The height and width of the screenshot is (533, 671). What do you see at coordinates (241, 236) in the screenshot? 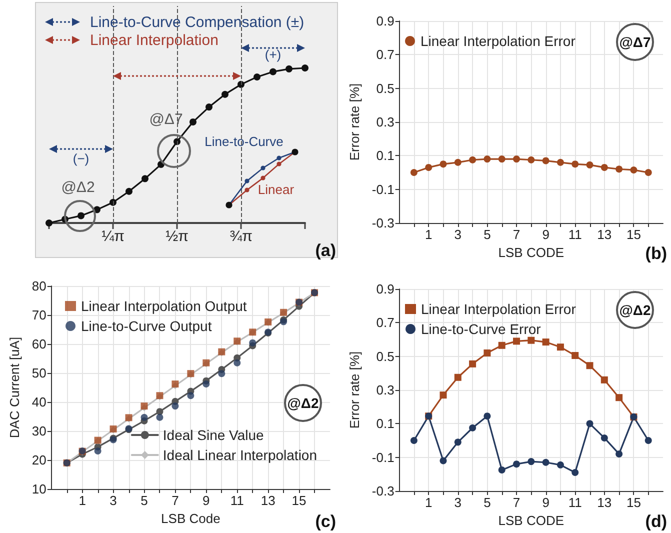
I see `x-tick-label: ¾π` at bounding box center [241, 236].